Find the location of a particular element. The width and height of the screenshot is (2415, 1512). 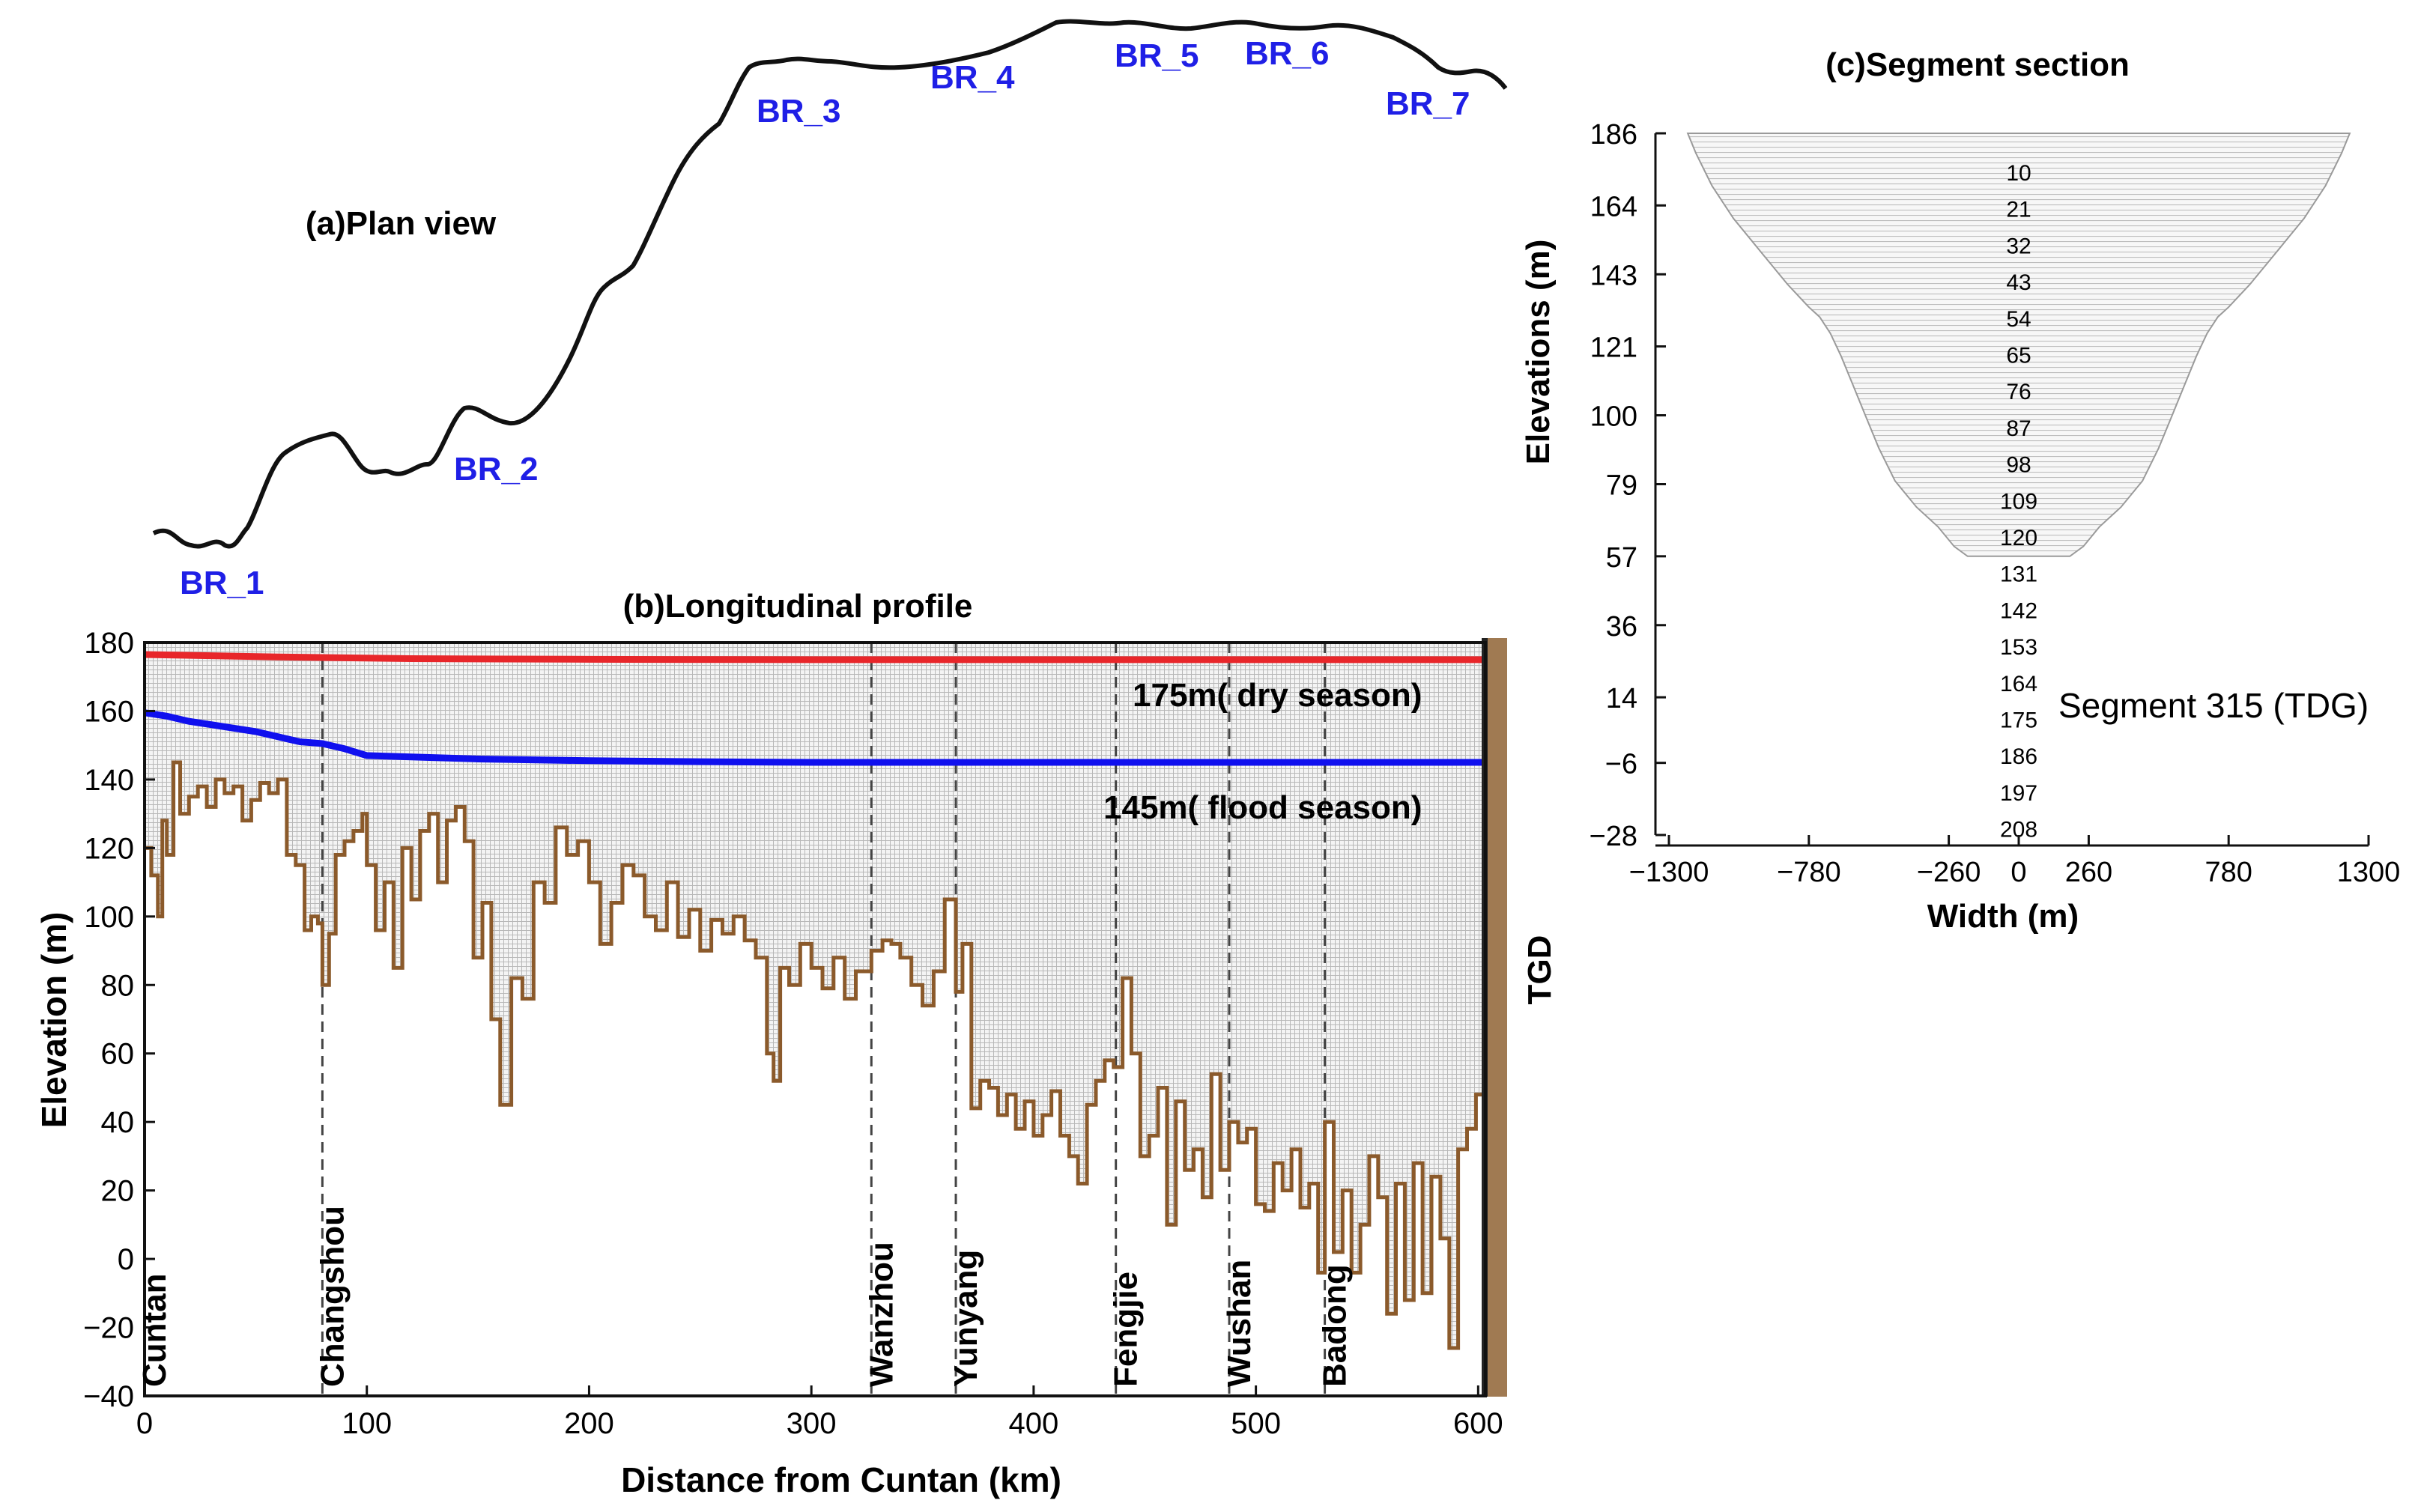

ytick-label: 140 is located at coordinates (109, 780).